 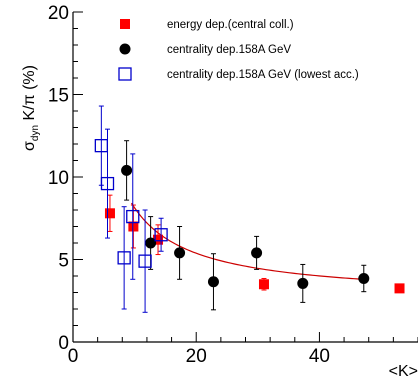 What do you see at coordinates (403, 371) in the screenshot?
I see `x-axis-title: <K>` at bounding box center [403, 371].